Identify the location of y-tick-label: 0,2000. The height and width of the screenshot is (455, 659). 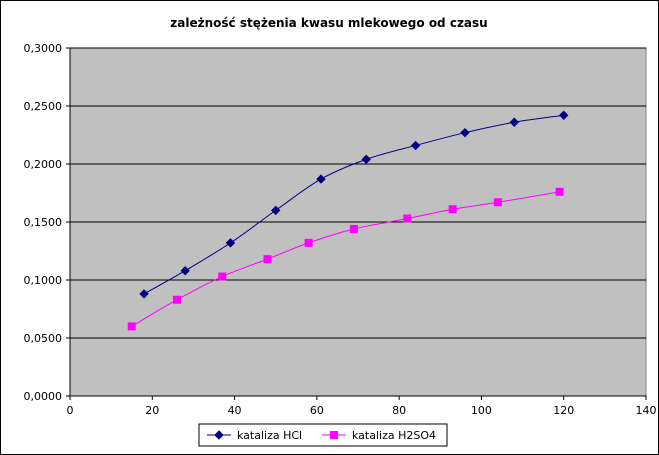
(43, 164).